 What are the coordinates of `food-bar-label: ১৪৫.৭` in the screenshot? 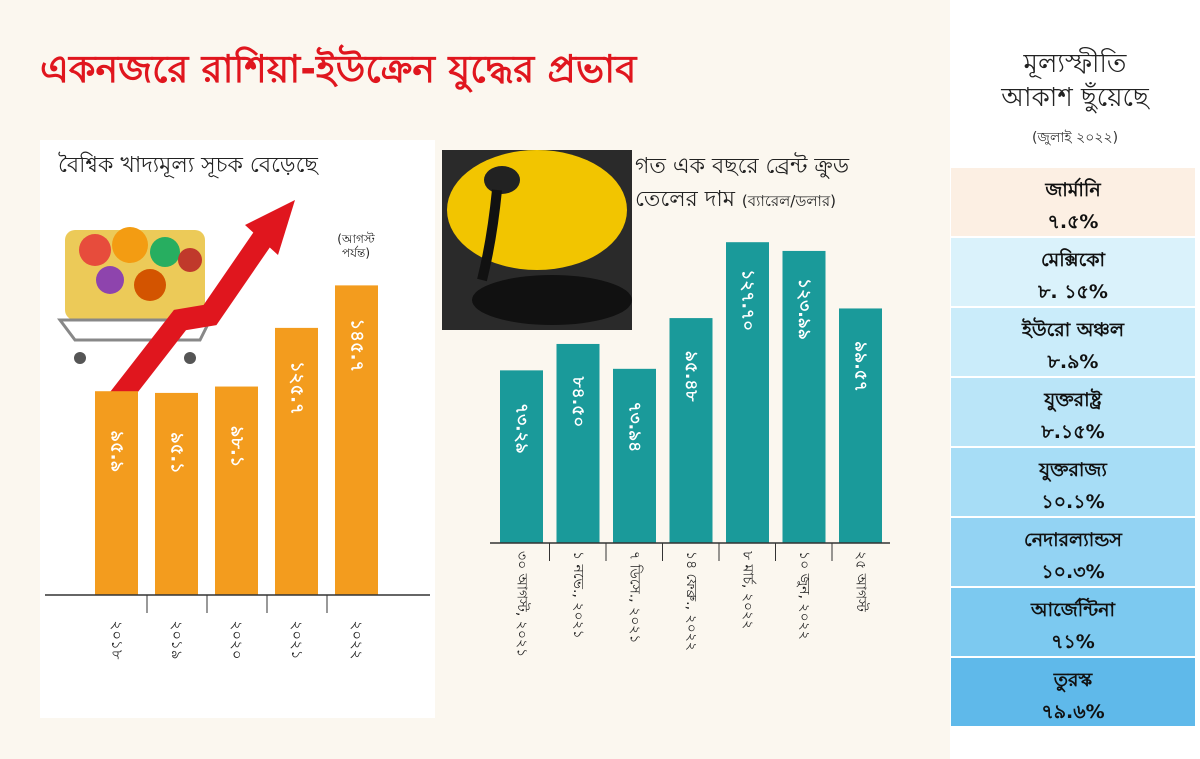 It's located at (357, 346).